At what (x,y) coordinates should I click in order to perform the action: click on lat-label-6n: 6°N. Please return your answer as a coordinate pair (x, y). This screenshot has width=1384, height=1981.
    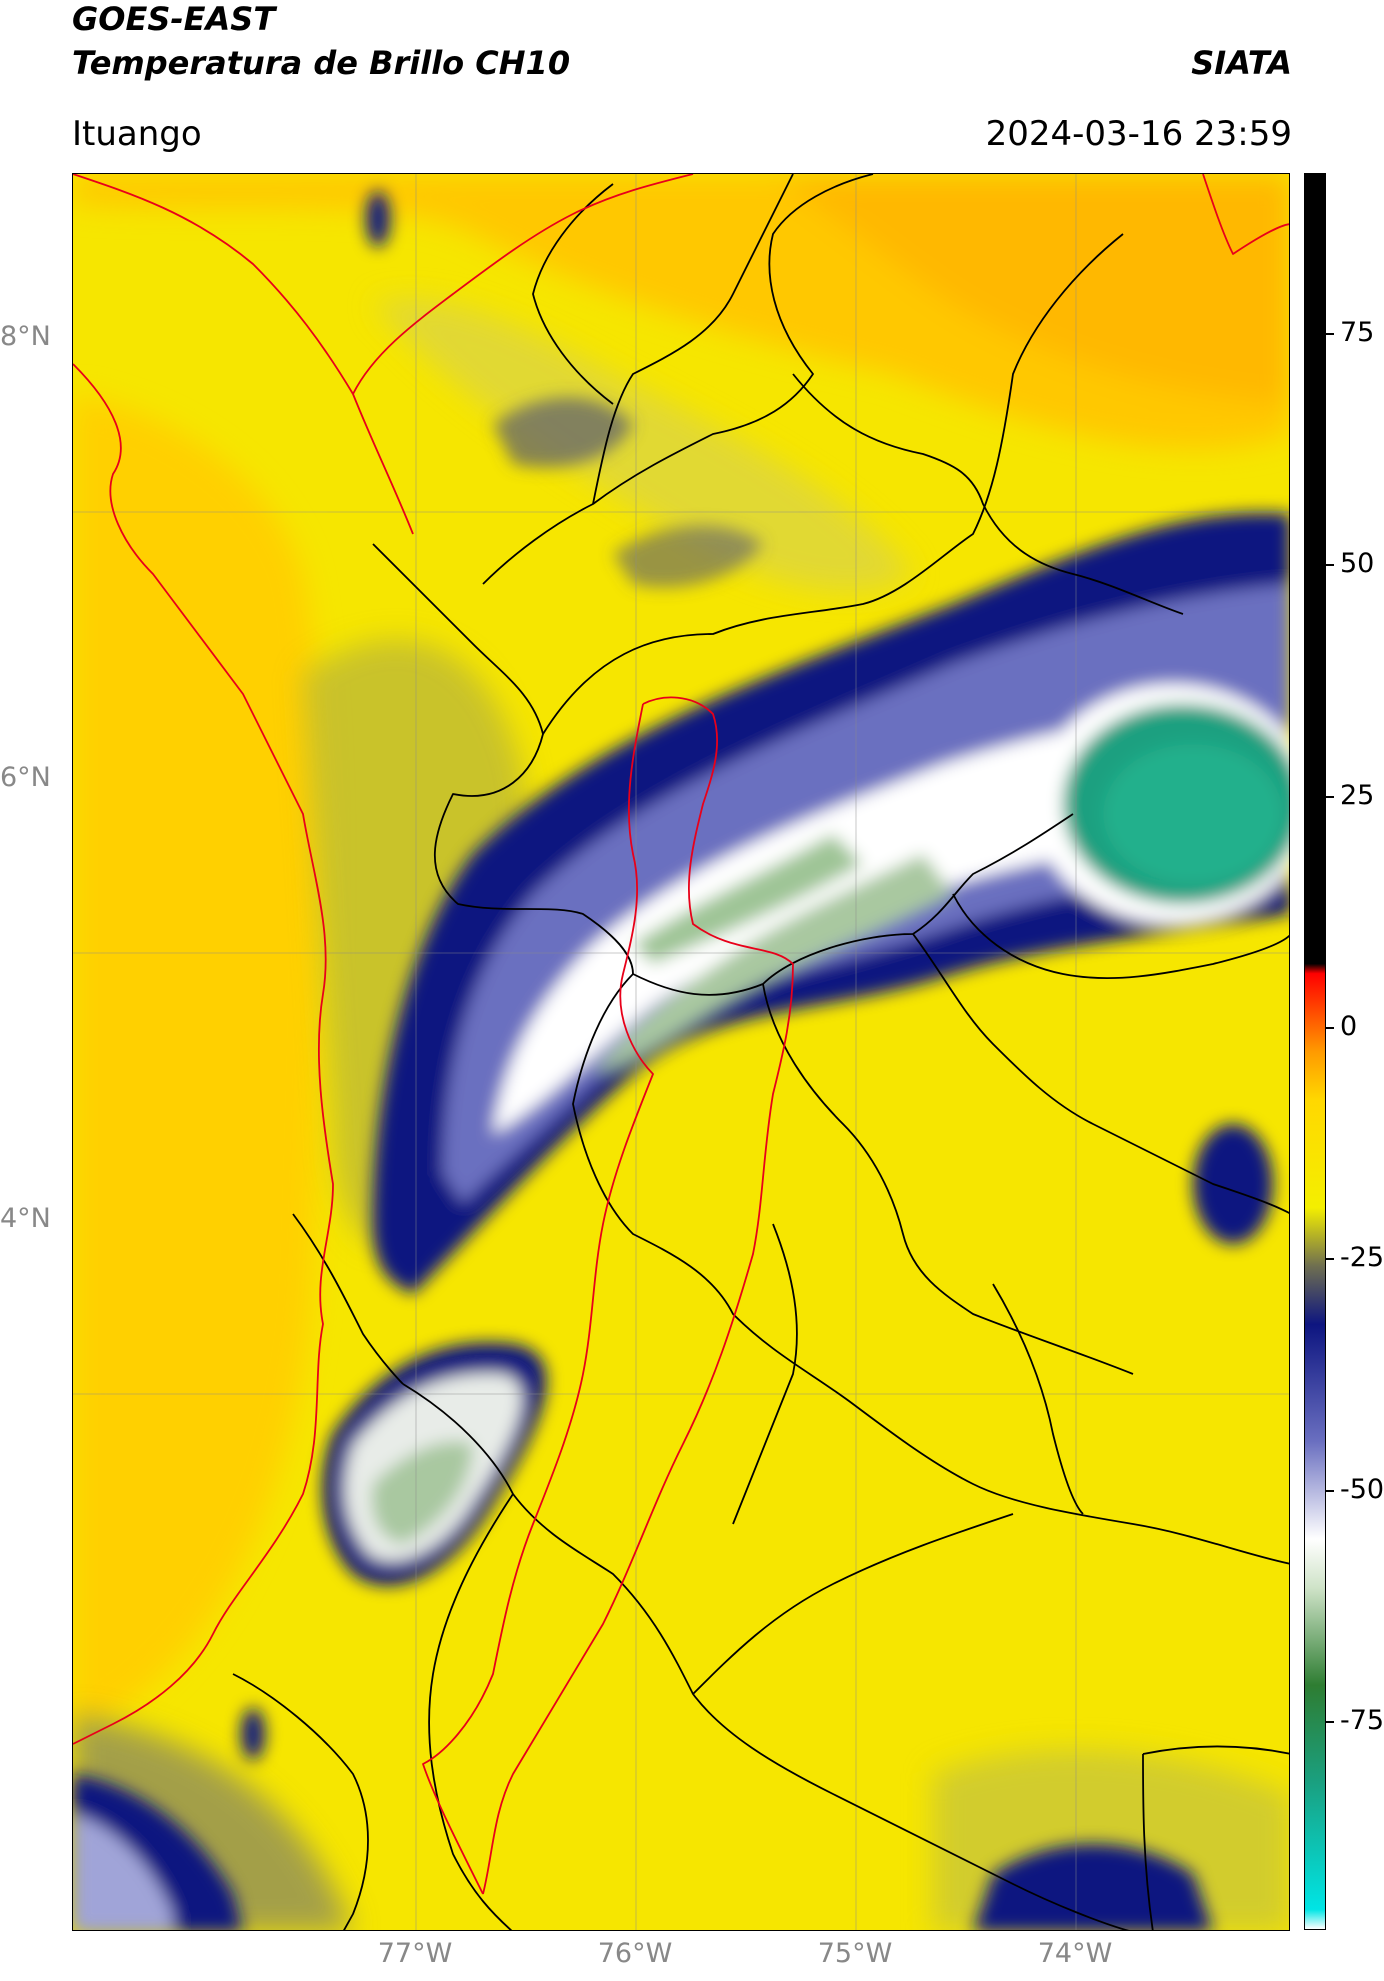
    Looking at the image, I should click on (25, 777).